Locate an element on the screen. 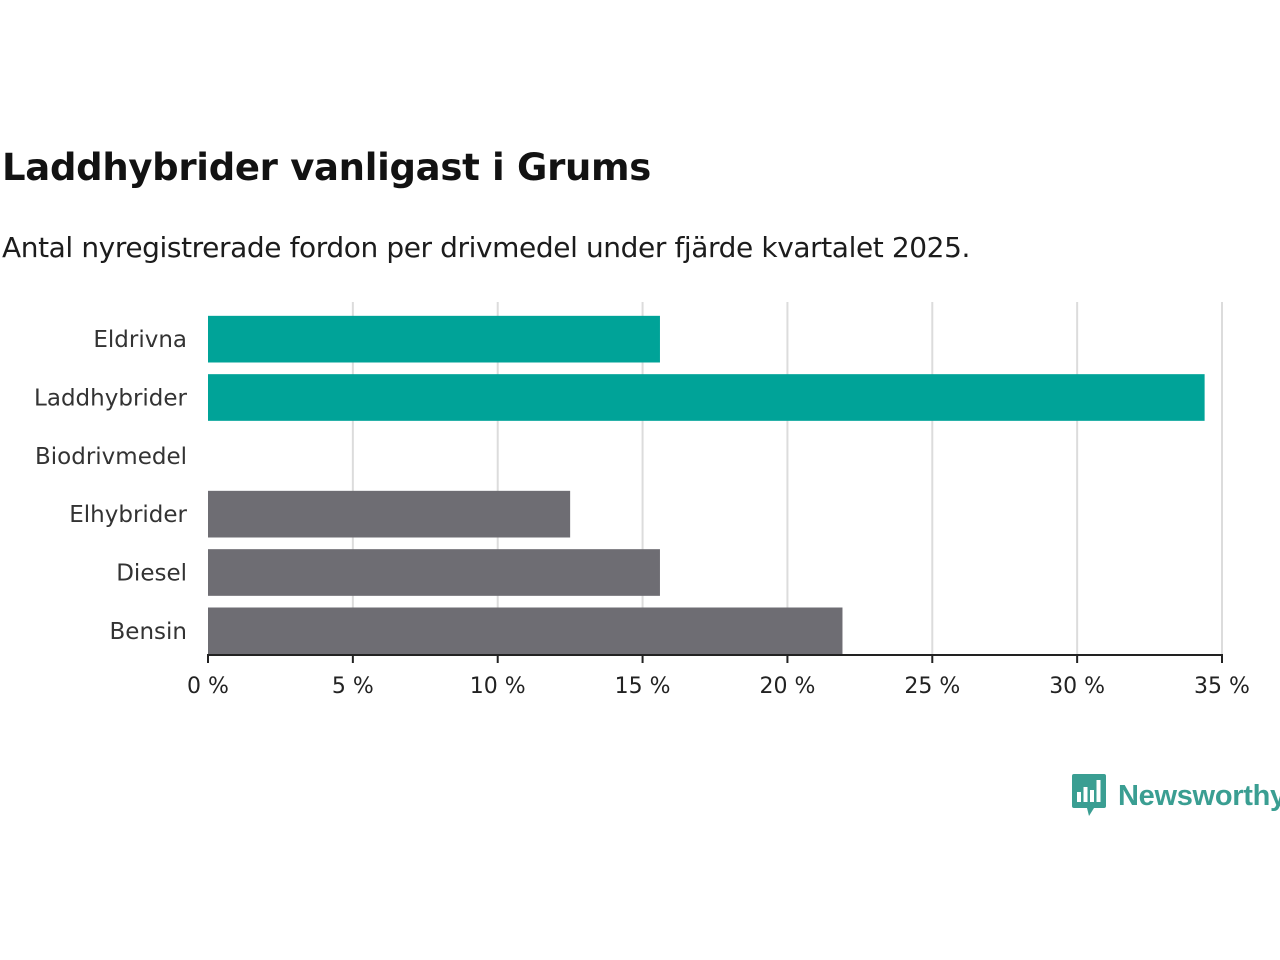 This screenshot has height=960, width=1280. logo-text: Newsworthy is located at coordinates (1199, 795).